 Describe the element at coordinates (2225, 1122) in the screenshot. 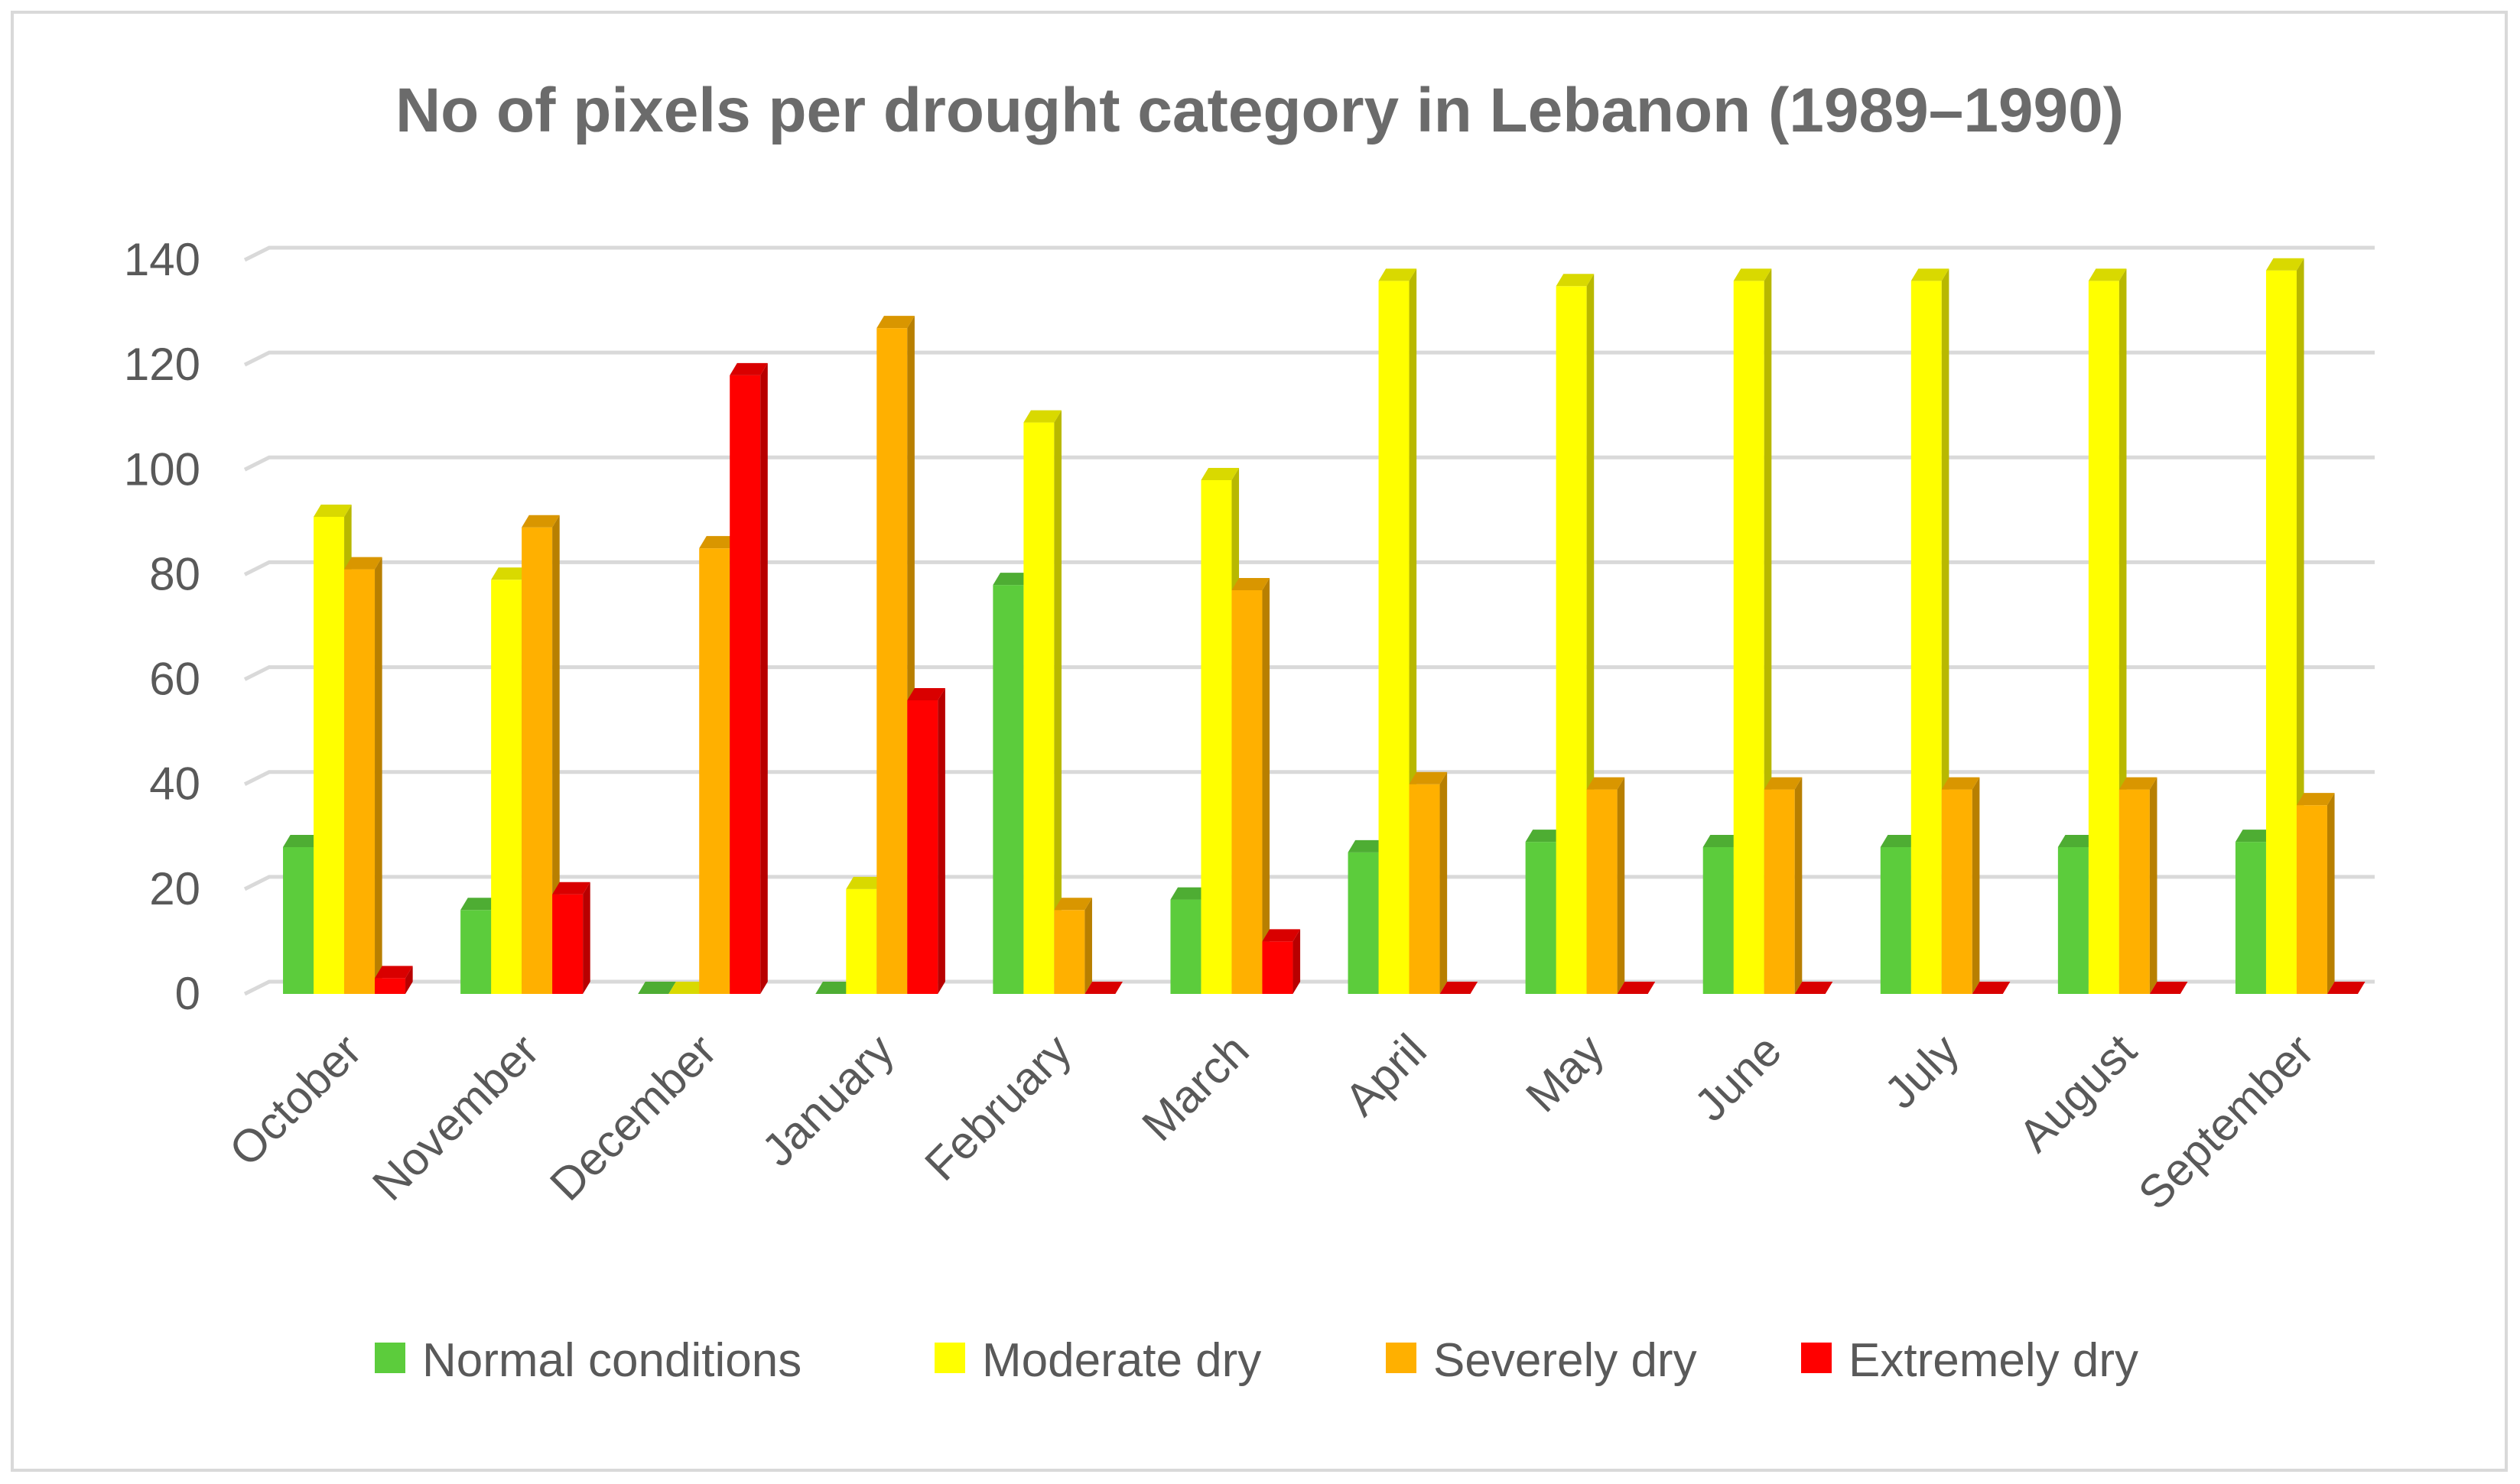

I see `x-category-label: September` at that location.